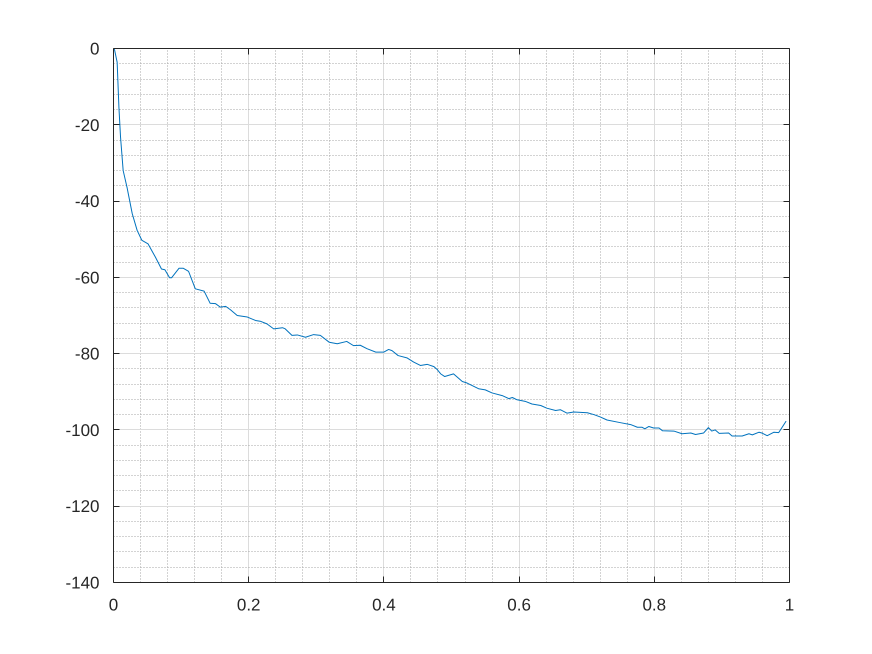 The image size is (872, 654). What do you see at coordinates (384, 605) in the screenshot?
I see `x-tick-label: 0.4` at bounding box center [384, 605].